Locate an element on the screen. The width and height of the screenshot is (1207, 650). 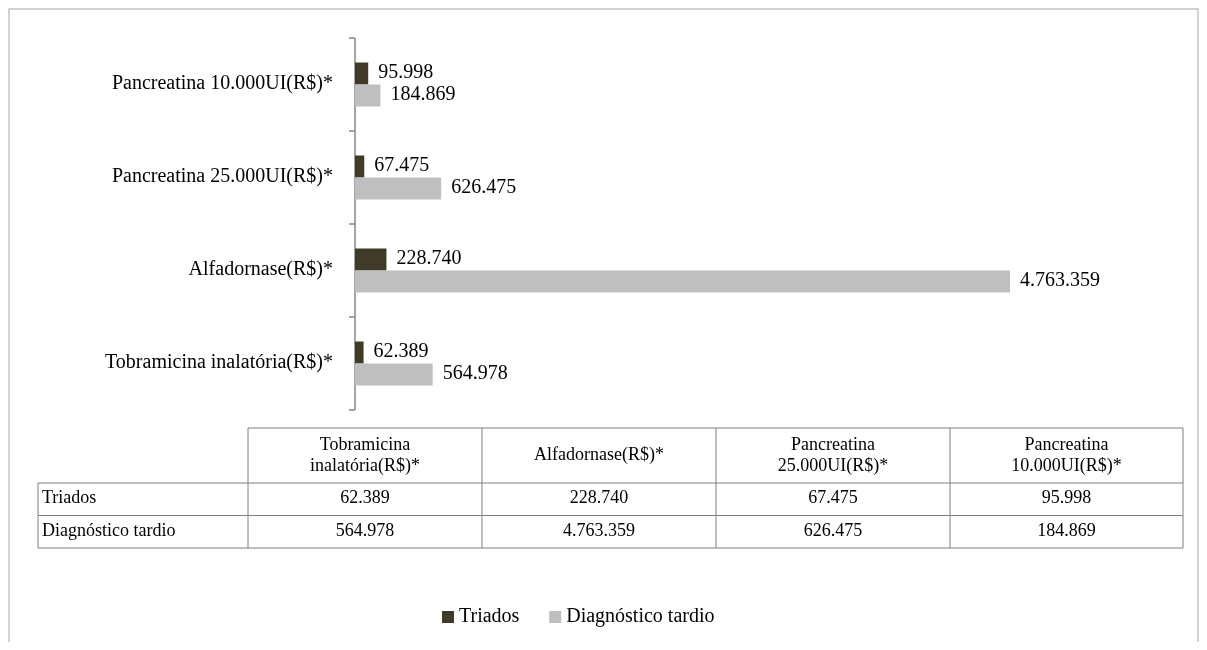
text: Diagnóstico tardio is located at coordinates (109, 529).